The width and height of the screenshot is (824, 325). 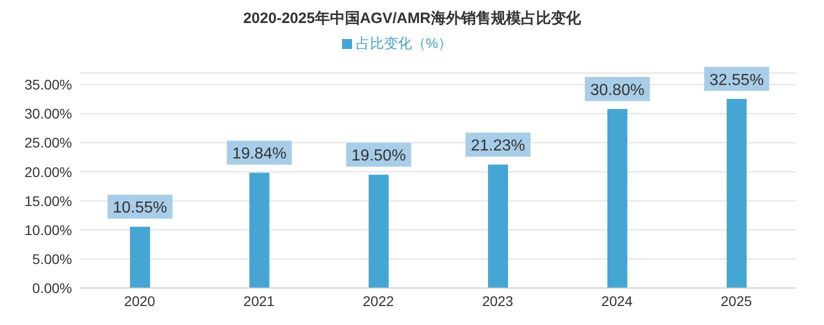 I want to click on y-tick-label: 25.00%, so click(x=48, y=142).